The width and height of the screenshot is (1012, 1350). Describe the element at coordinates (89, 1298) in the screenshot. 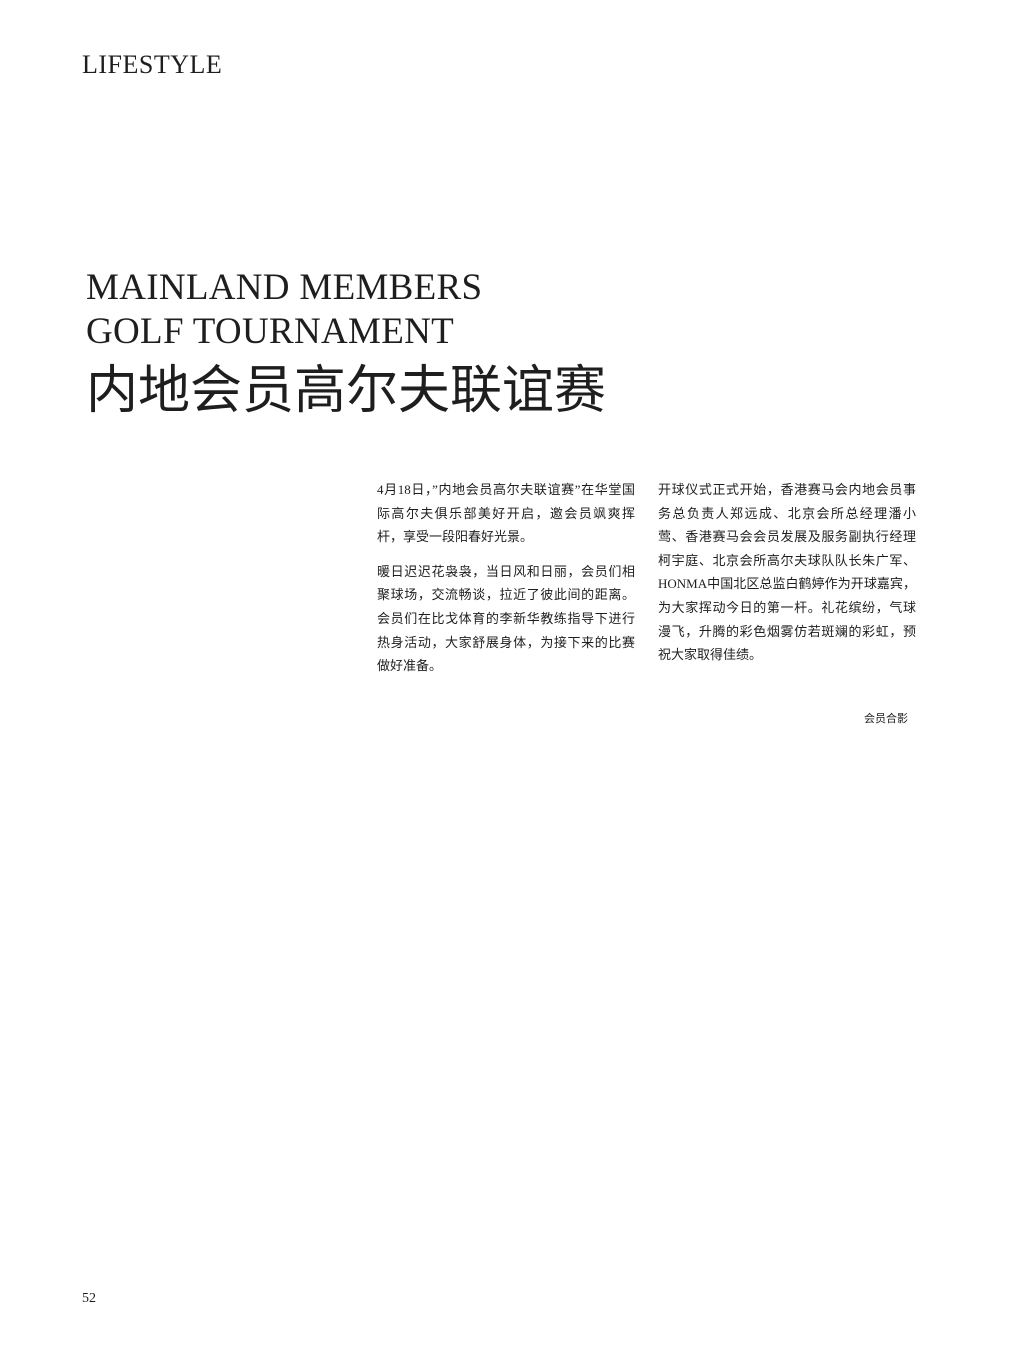

I see `page-number: 52` at that location.